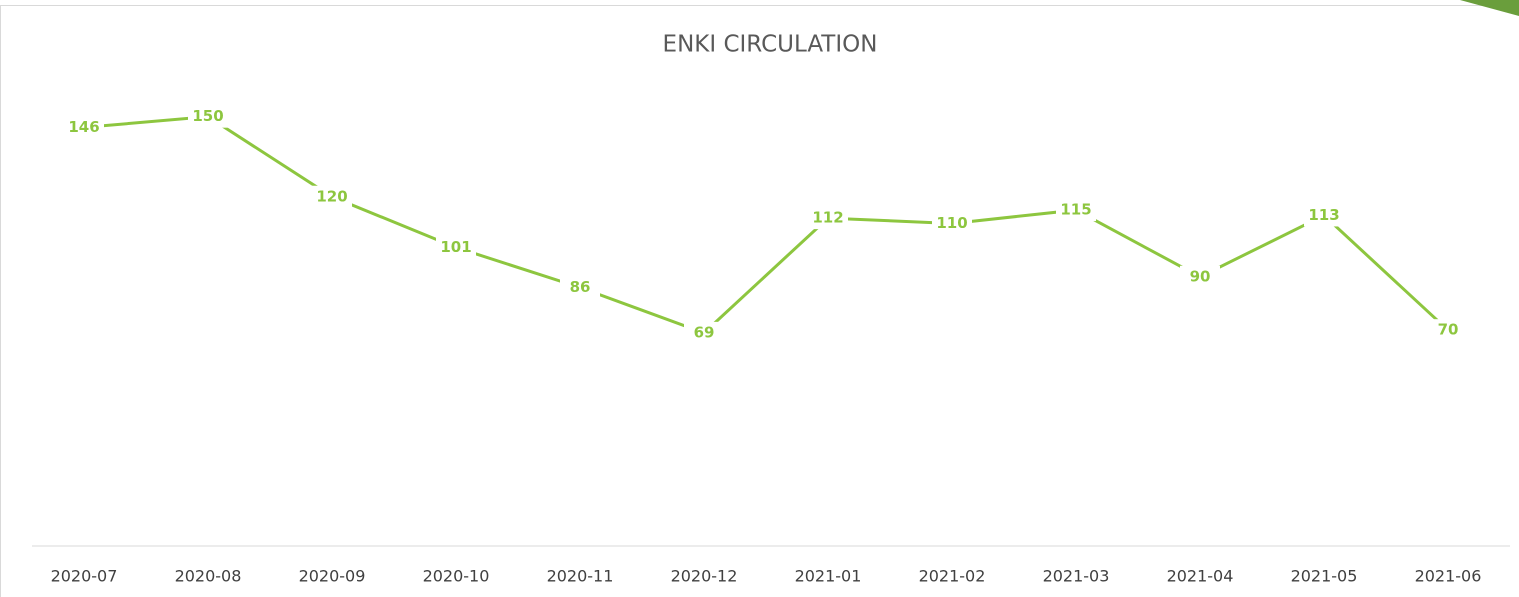  What do you see at coordinates (1324, 576) in the screenshot?
I see `x-tick-label: 2021-05` at bounding box center [1324, 576].